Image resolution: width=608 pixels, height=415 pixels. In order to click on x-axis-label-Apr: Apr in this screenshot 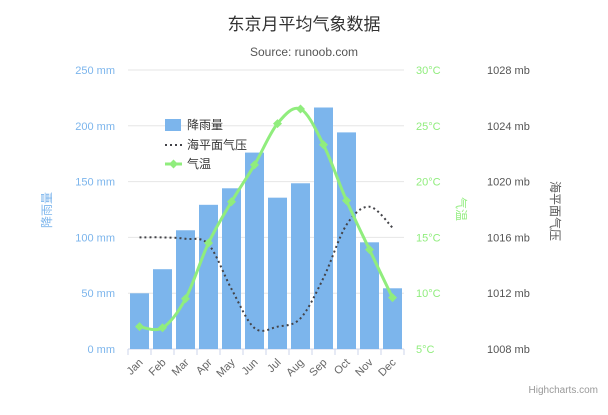, I will do `click(204, 366)`.